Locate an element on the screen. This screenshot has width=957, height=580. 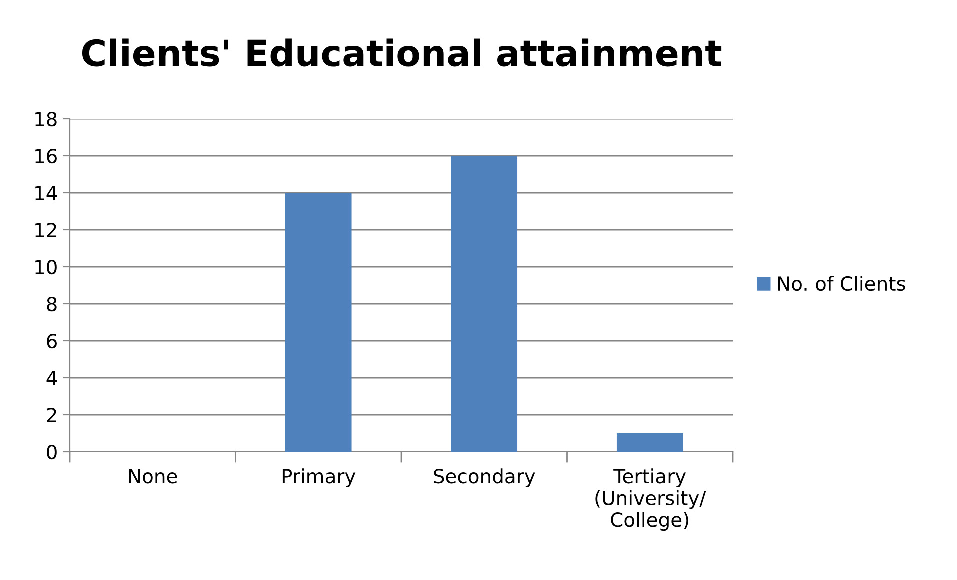
y-tick-label: 12 is located at coordinates (46, 230).